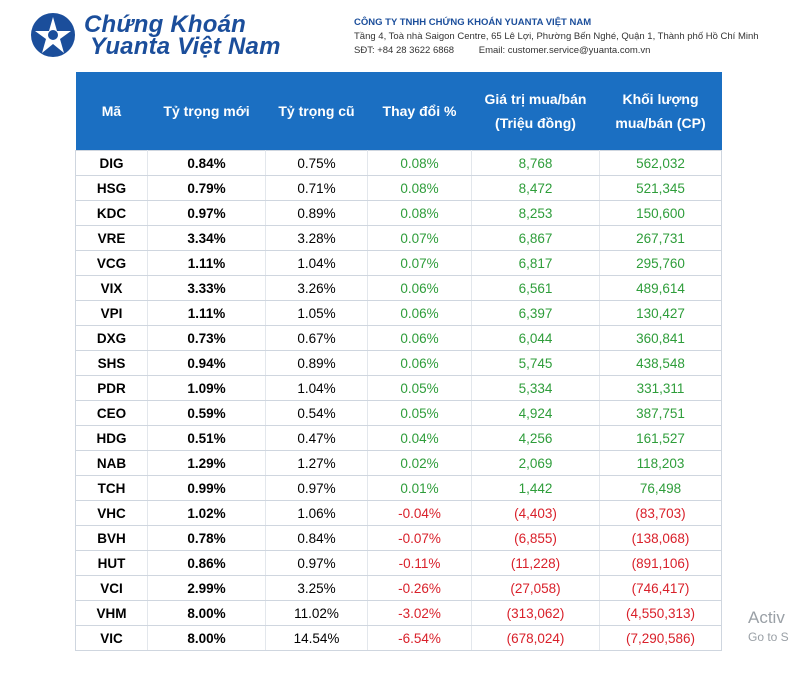 The width and height of the screenshot is (793, 688). What do you see at coordinates (398, 513) in the screenshot?
I see `table-row: VHC 1.02% 1.06% -0.04% (4,403) (83,703)` at bounding box center [398, 513].